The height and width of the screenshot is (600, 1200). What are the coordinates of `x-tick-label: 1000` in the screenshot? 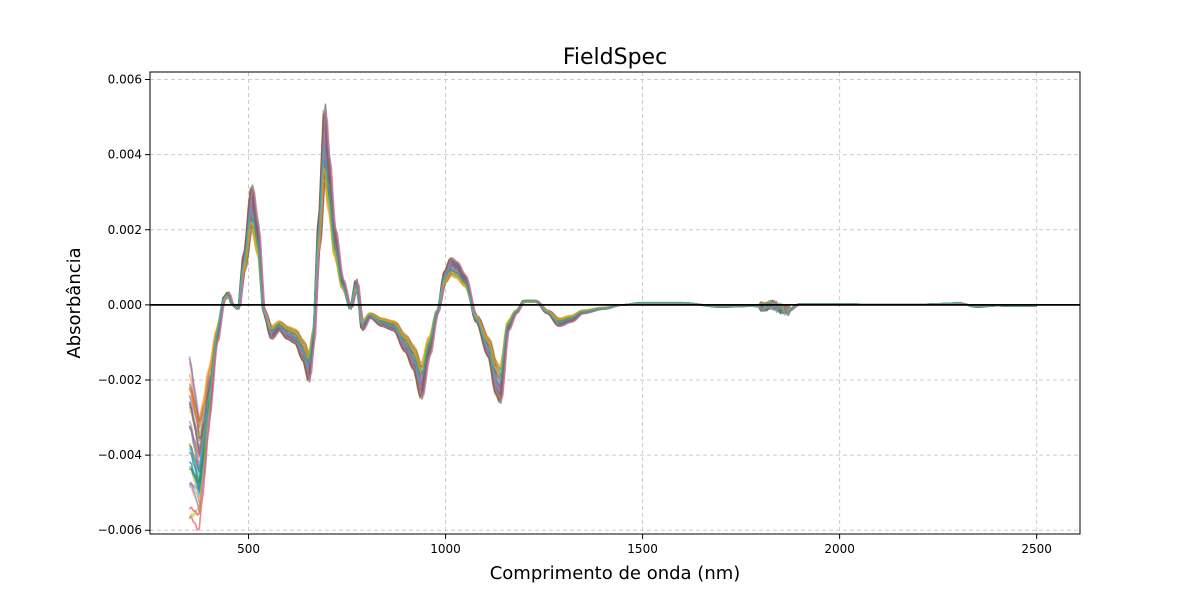 It's located at (445, 549).